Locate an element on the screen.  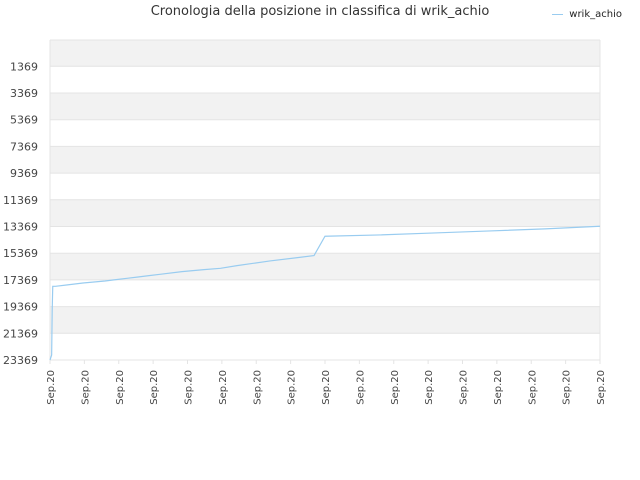
legend-line-swatch is located at coordinates (558, 14).